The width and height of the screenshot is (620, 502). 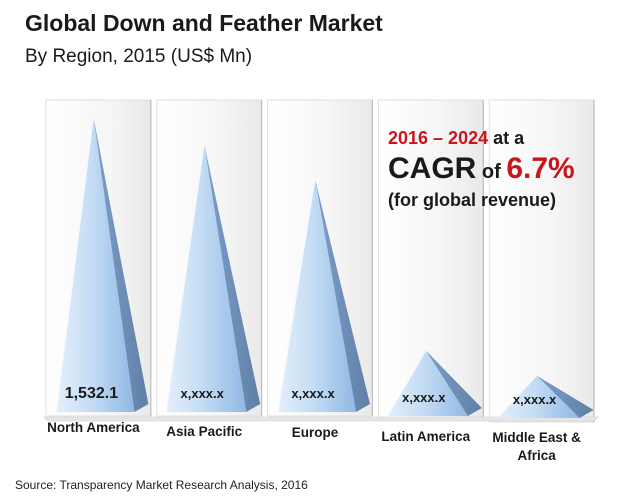 What do you see at coordinates (541, 261) in the screenshot?
I see `column-wall` at bounding box center [541, 261].